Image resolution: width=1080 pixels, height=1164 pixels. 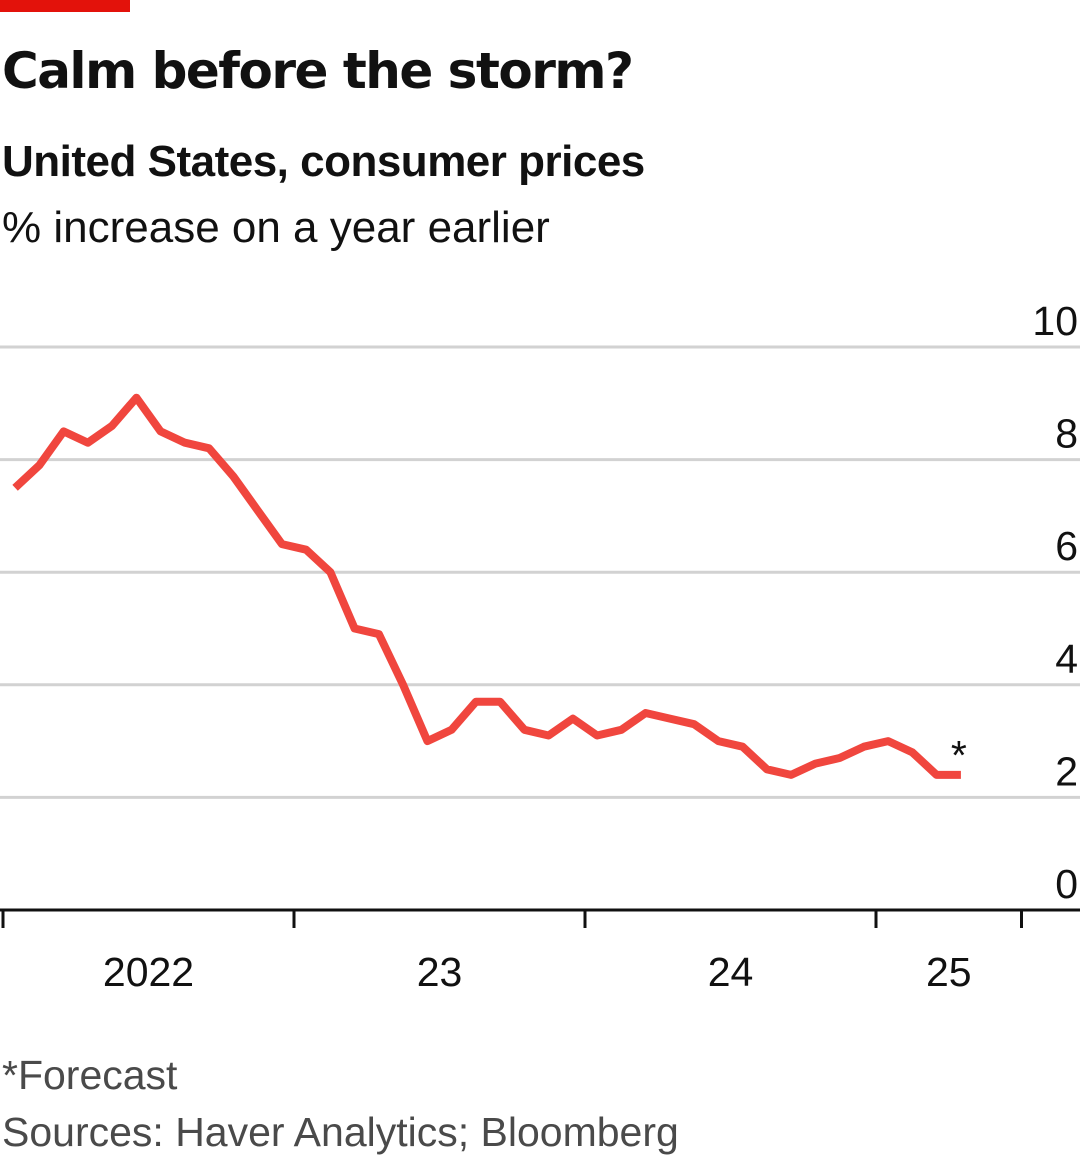 What do you see at coordinates (323, 161) in the screenshot?
I see `chart-subtitle: United States, consumer prices` at bounding box center [323, 161].